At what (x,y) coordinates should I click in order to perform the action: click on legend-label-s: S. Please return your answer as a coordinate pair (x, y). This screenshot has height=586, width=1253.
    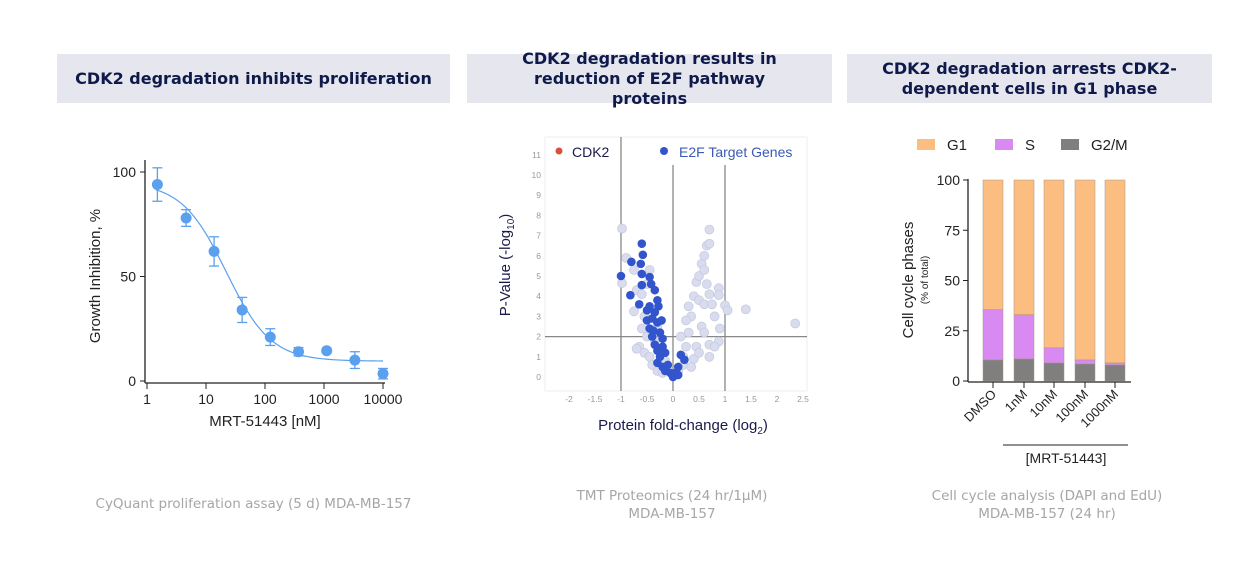
    Looking at the image, I should click on (1030, 145).